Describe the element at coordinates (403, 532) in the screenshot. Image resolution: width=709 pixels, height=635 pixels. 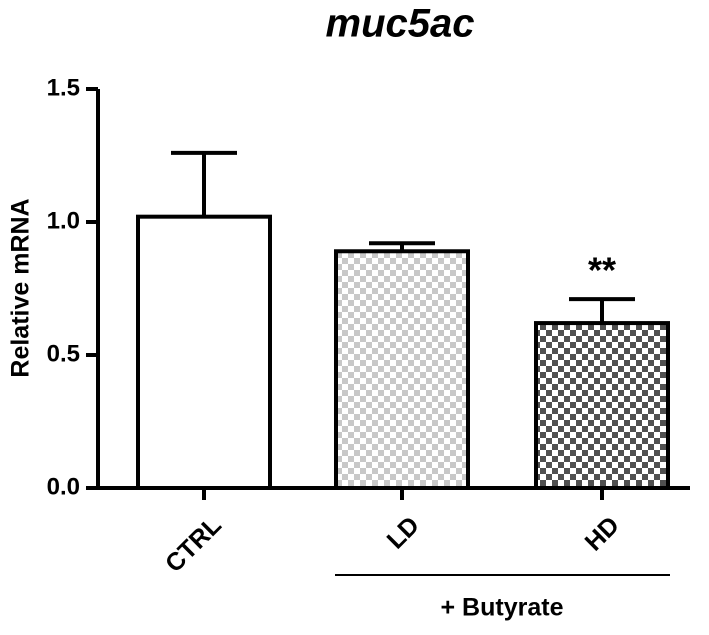
I see `x-tick-label: LD` at that location.